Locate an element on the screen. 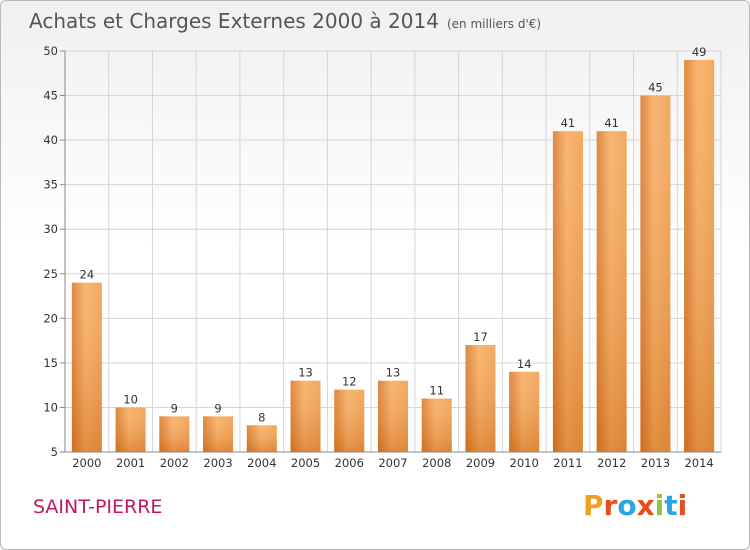 This screenshot has height=550, width=750. bar-2008: 11 is located at coordinates (436, 418).